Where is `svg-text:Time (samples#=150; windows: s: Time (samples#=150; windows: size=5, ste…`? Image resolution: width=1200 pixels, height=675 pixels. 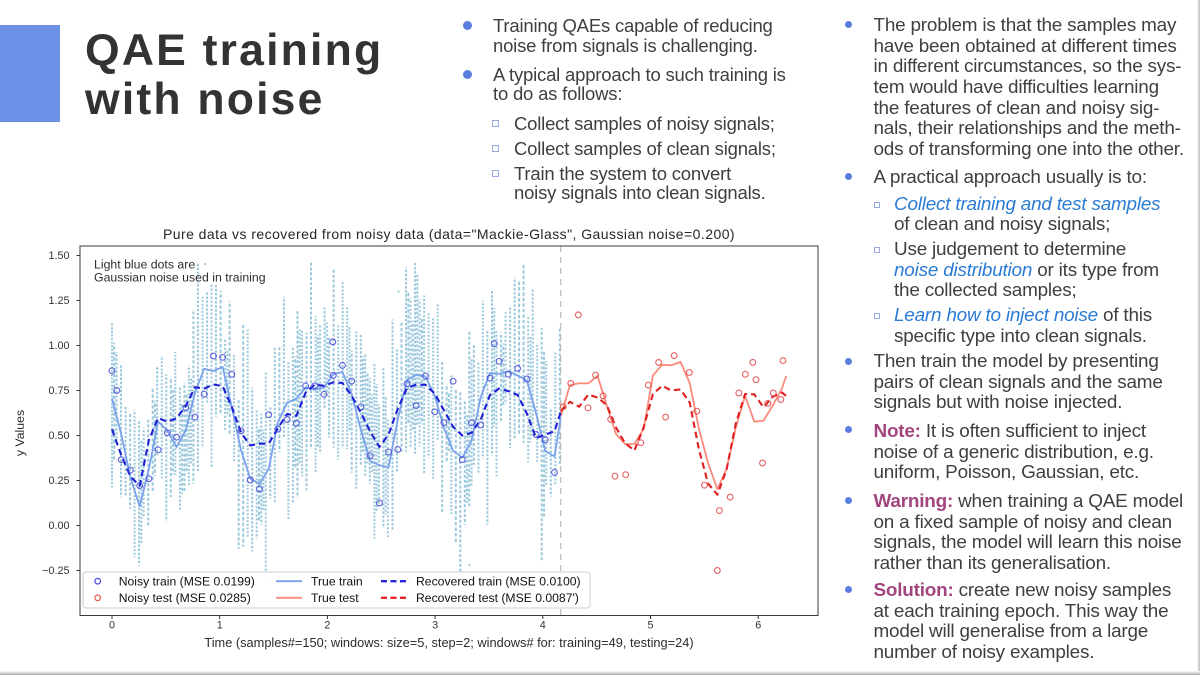
svg-text:Time (samples#=150; windows: s: Time (samples#=150; windows: size=5, ste… is located at coordinates (448, 642).